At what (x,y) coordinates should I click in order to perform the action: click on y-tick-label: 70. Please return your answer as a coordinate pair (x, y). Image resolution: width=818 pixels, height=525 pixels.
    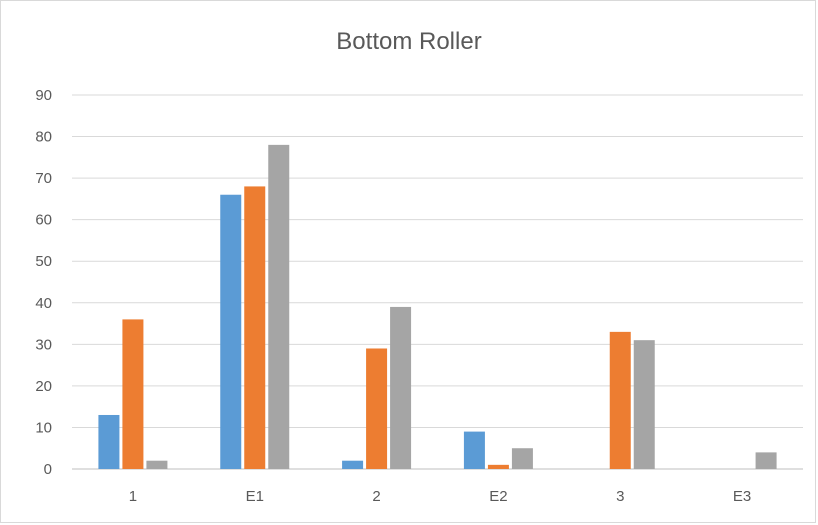
    Looking at the image, I should click on (43, 178).